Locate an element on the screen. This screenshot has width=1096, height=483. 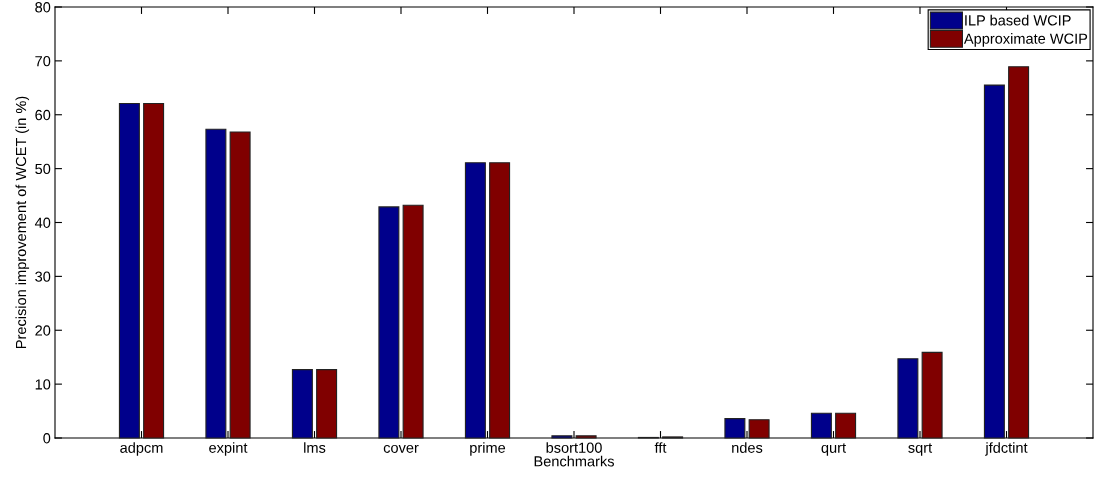
y-tick-label: 60 is located at coordinates (43, 115).